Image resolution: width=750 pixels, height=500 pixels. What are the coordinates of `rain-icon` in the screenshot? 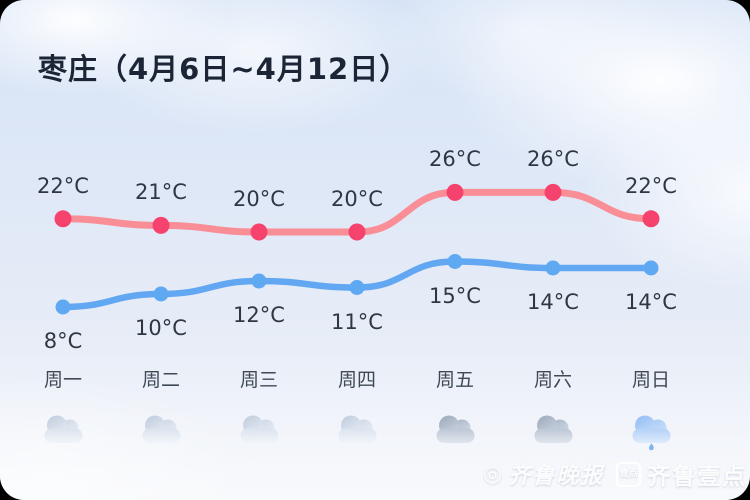 It's located at (651, 432).